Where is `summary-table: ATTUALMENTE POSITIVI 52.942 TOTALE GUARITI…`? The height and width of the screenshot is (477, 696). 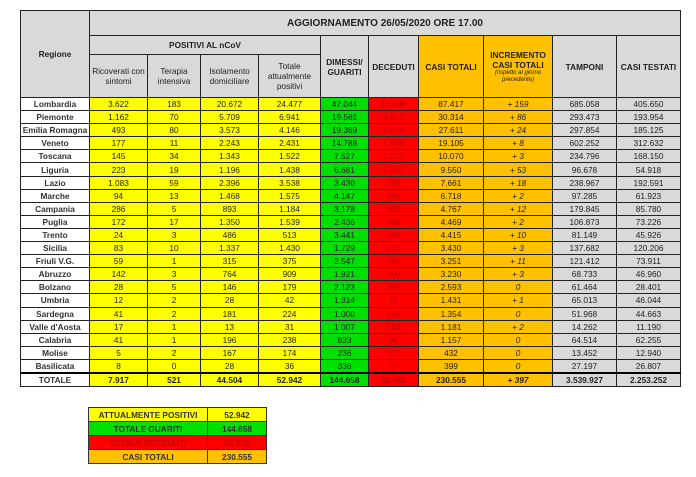 summary-table: ATTUALMENTE POSITIVI 52.942 TOTALE GUARITI… is located at coordinates (177, 435).